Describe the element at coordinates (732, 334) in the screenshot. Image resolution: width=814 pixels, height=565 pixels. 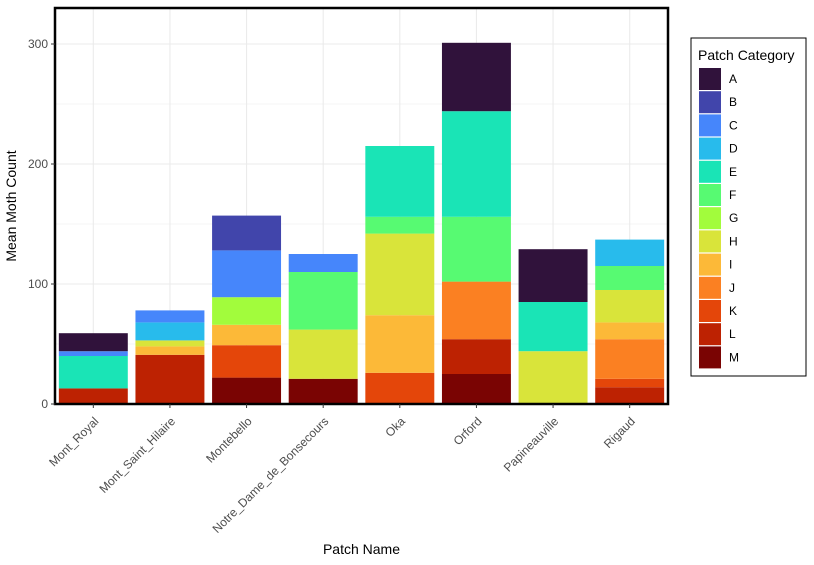
I see `legend-label: L` at that location.